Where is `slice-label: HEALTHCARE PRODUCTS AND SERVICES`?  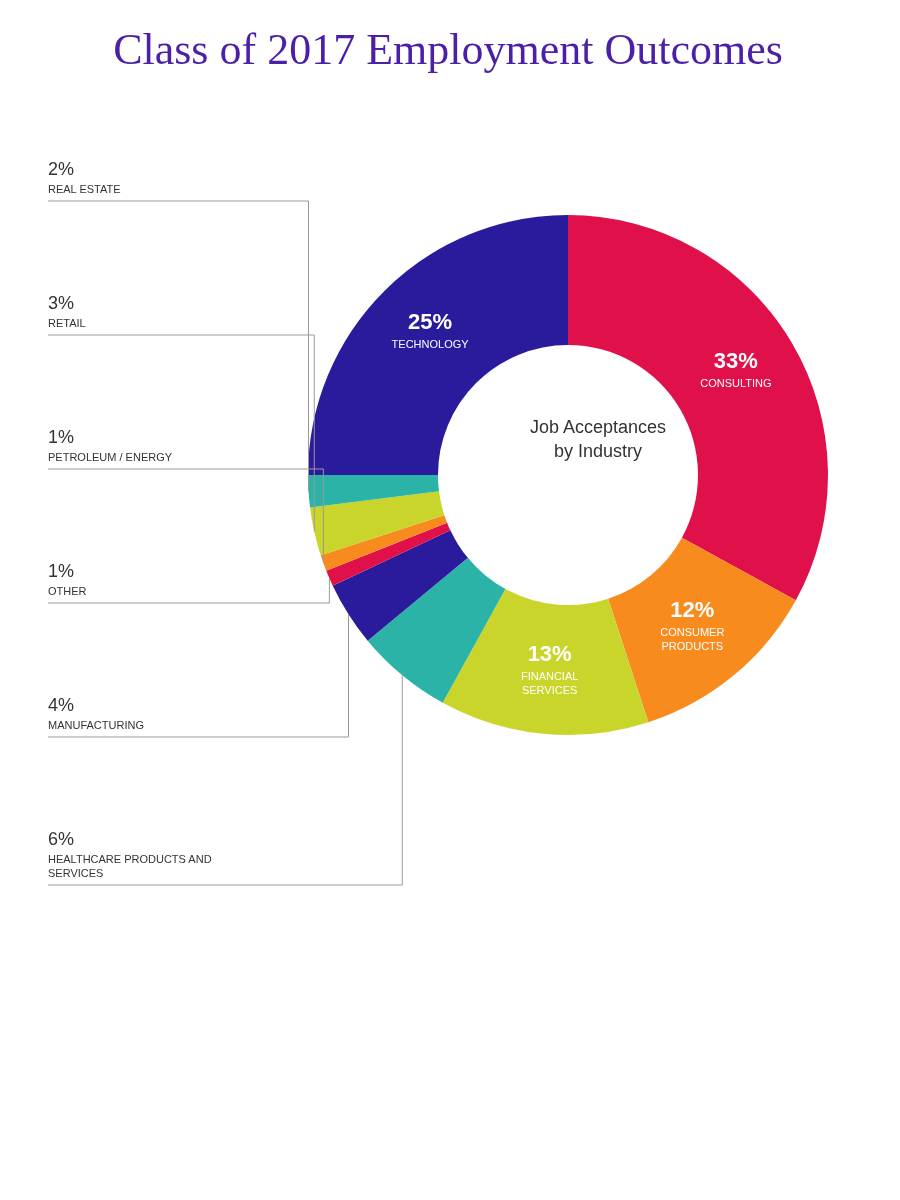 slice-label: HEALTHCARE PRODUCTS AND SERVICES is located at coordinates (130, 866).